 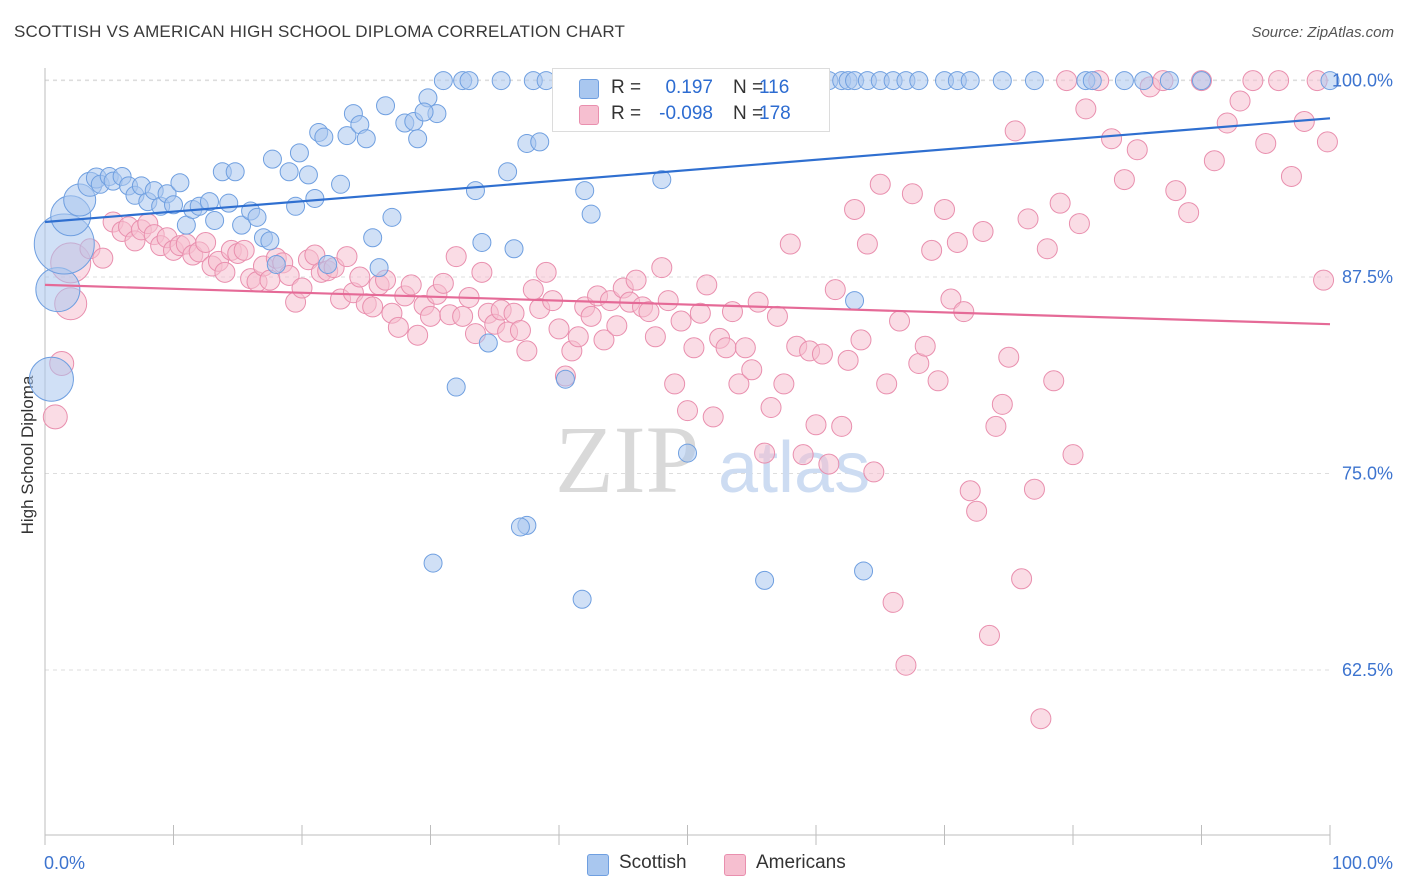 What do you see at coordinates (703, 865) in the screenshot?
I see `series-legend: Scottish Americans` at bounding box center [703, 865].